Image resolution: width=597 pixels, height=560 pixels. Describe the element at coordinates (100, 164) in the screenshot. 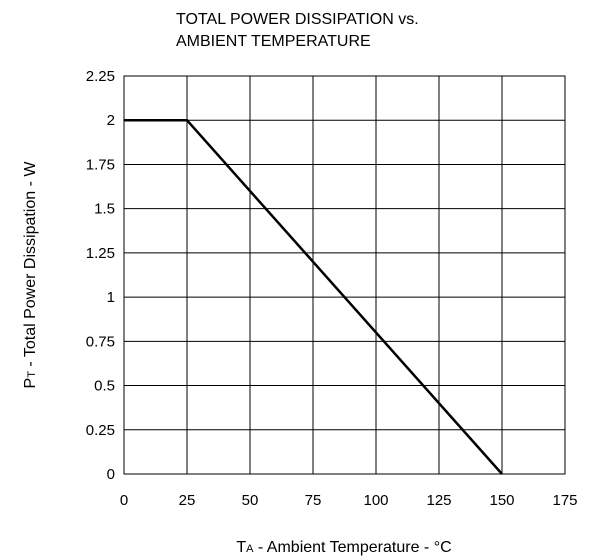

I see `y-tick-label: 1.75` at that location.